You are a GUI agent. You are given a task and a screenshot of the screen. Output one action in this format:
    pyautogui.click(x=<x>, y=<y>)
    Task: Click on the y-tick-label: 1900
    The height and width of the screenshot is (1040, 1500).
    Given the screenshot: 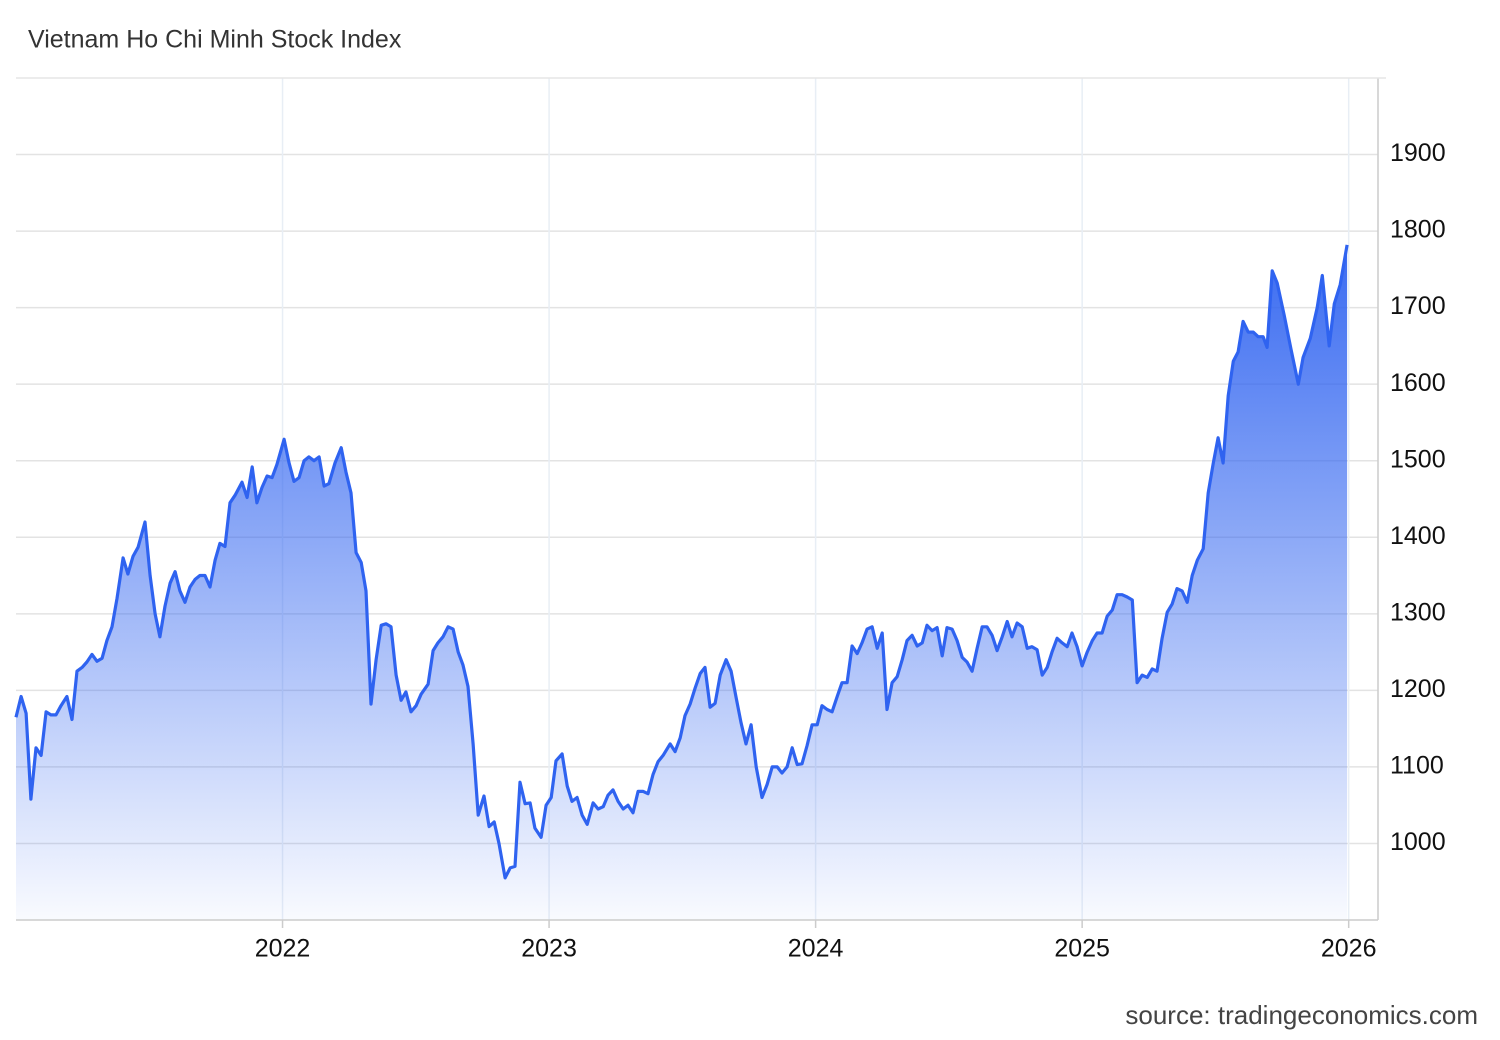 What is the action you would take?
    pyautogui.click(x=1418, y=153)
    